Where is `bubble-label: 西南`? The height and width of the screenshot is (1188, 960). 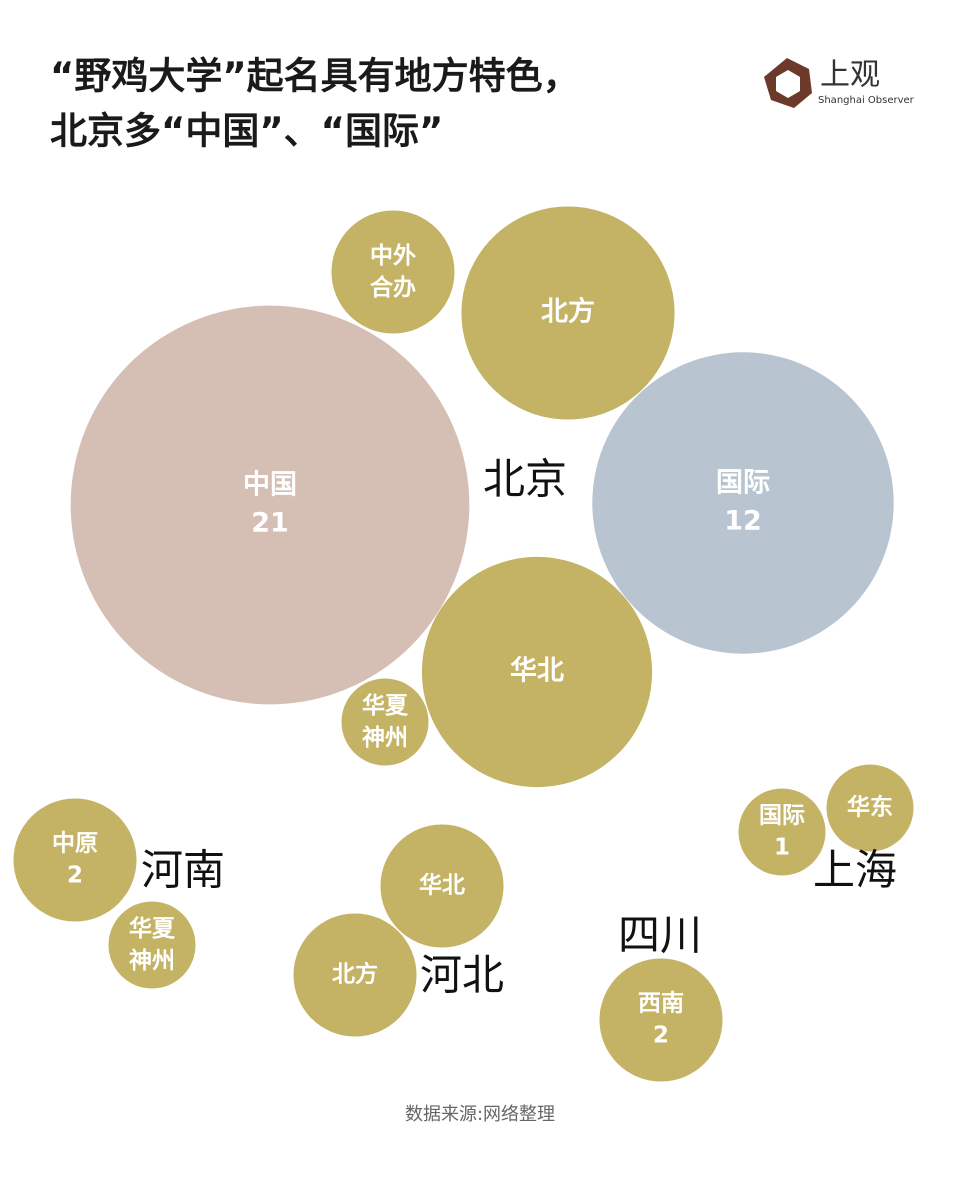
bubble-label: 西南 is located at coordinates (661, 1003).